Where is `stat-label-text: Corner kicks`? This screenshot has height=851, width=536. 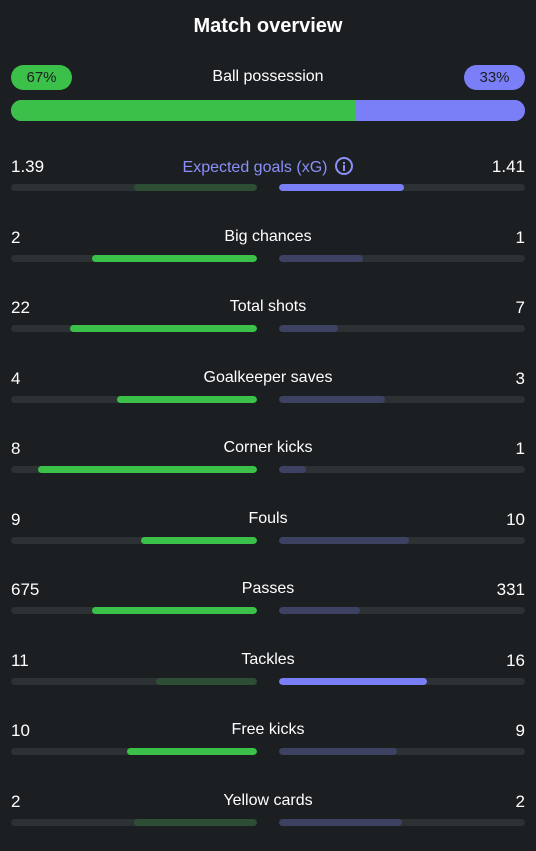
stat-label-text: Corner kicks is located at coordinates (268, 447).